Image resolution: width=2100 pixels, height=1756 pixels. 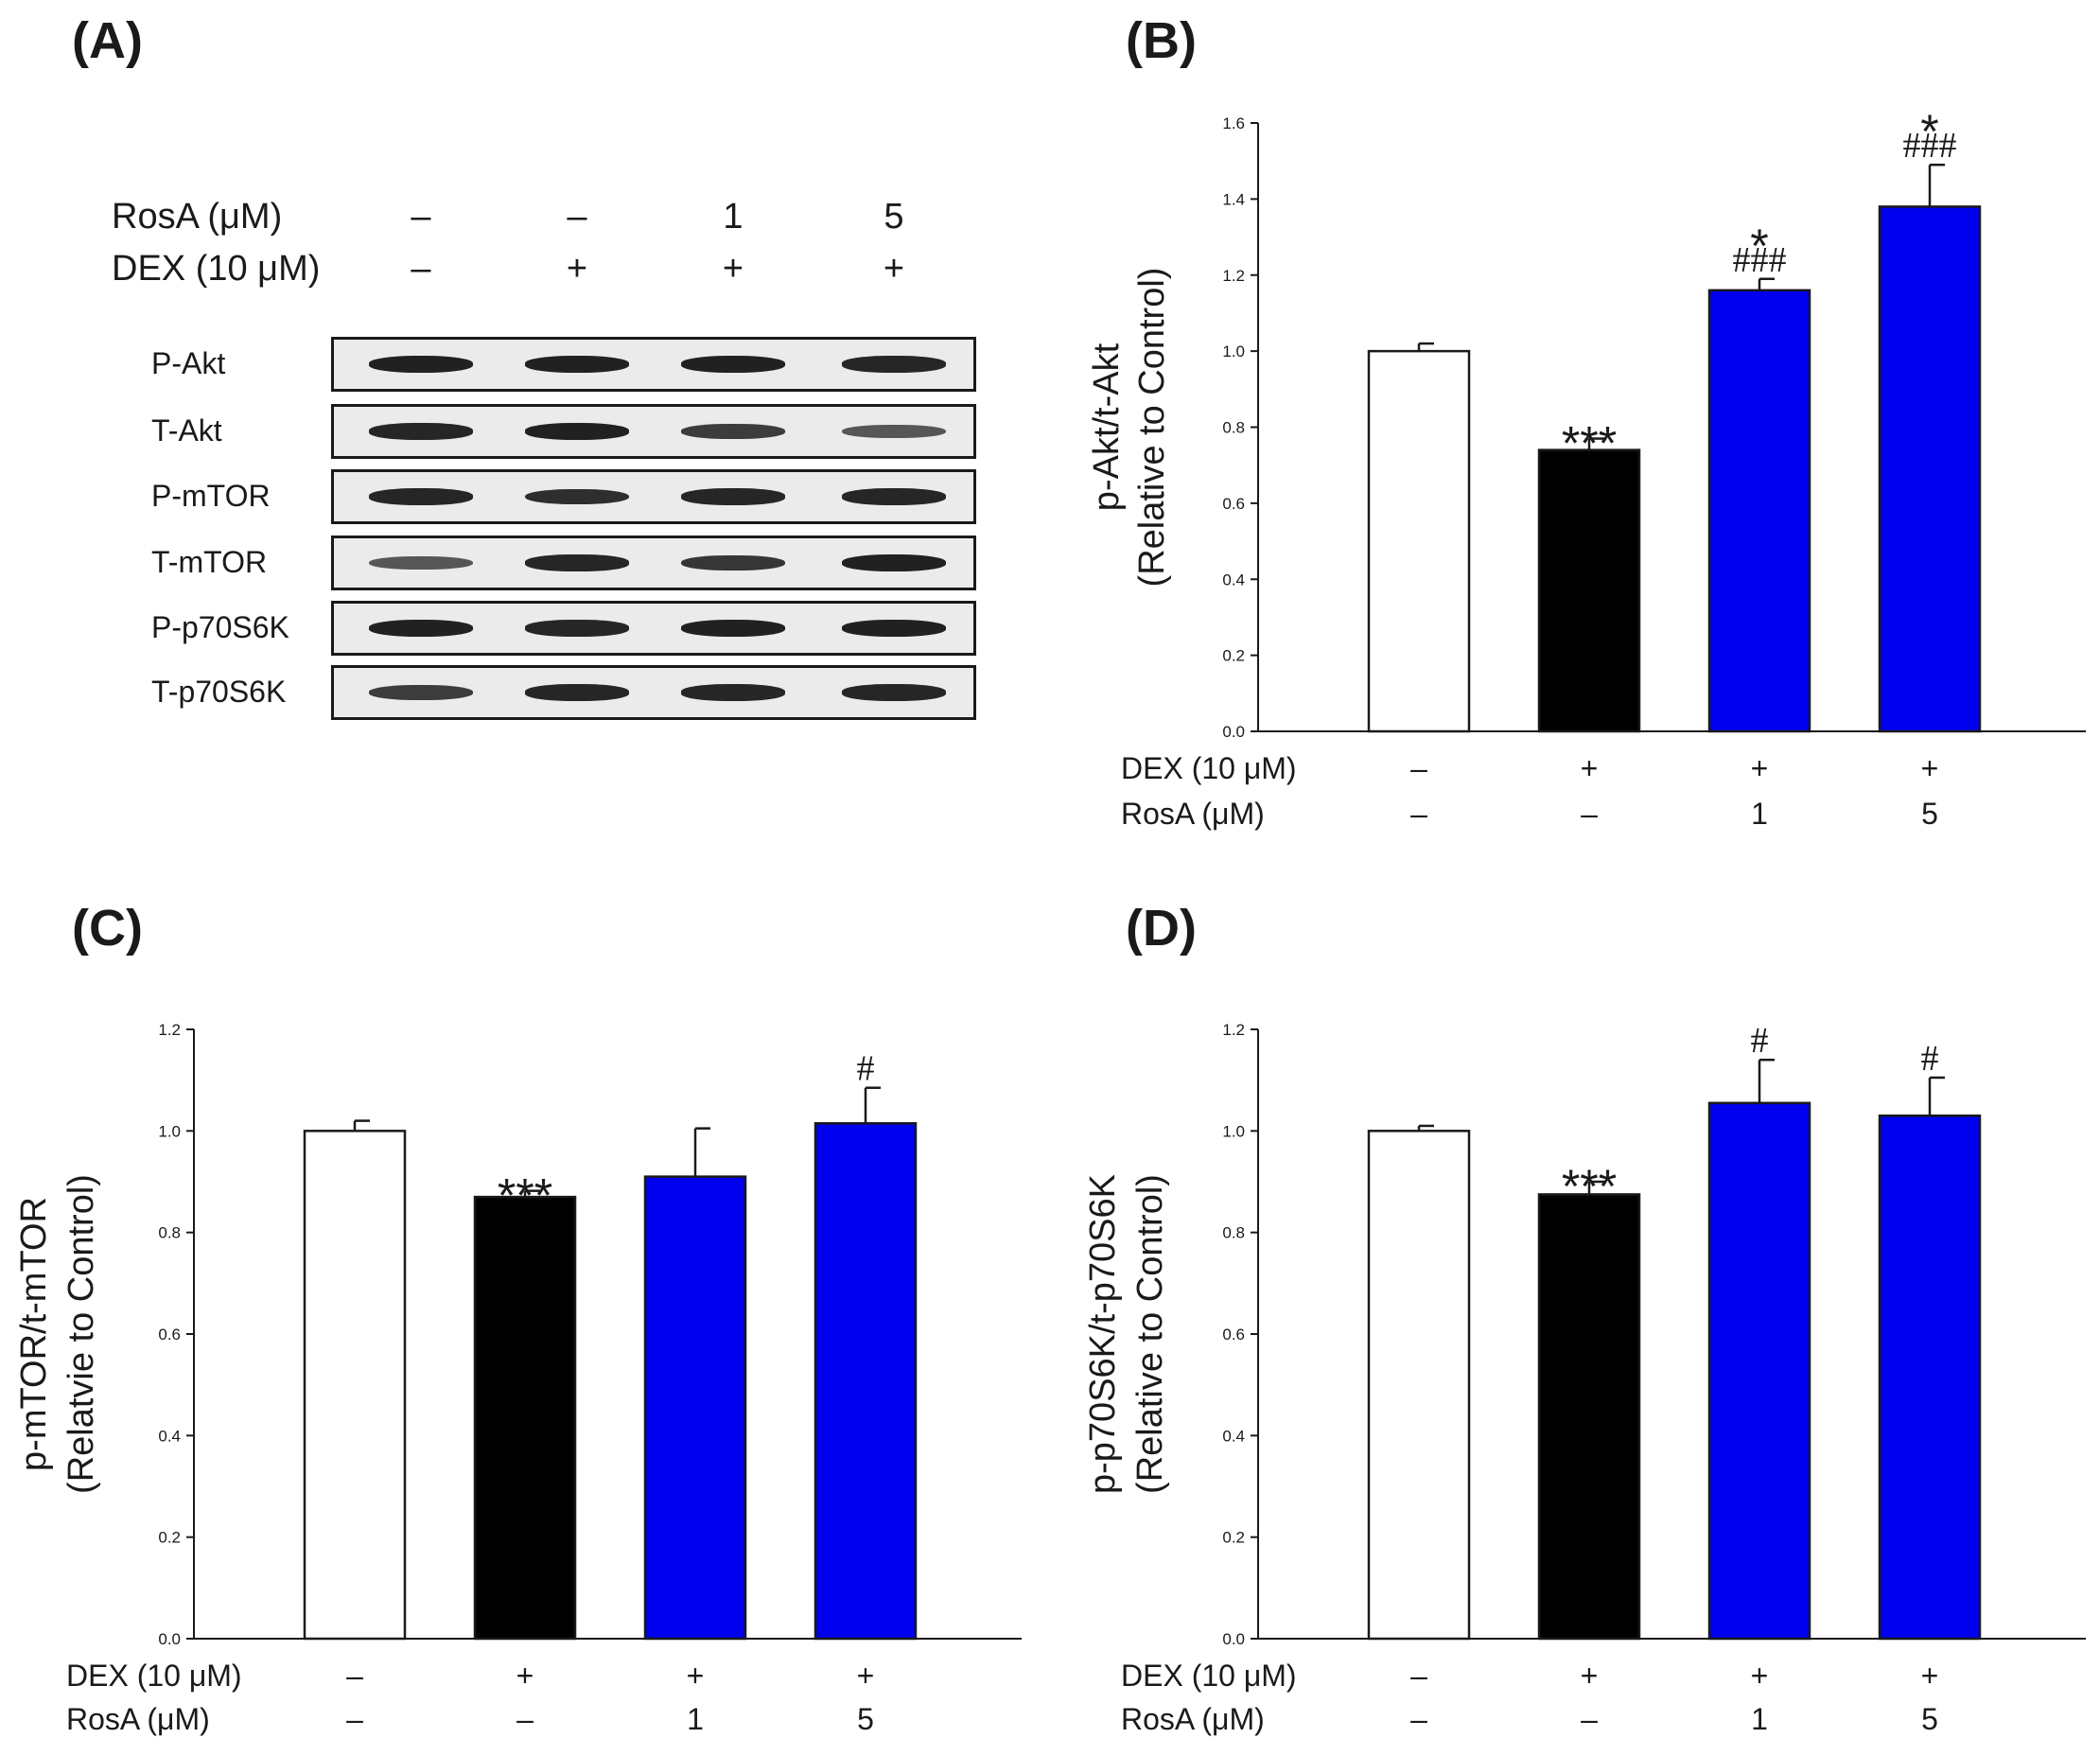 I want to click on blot-row-label: T-Akt, so click(x=186, y=431).